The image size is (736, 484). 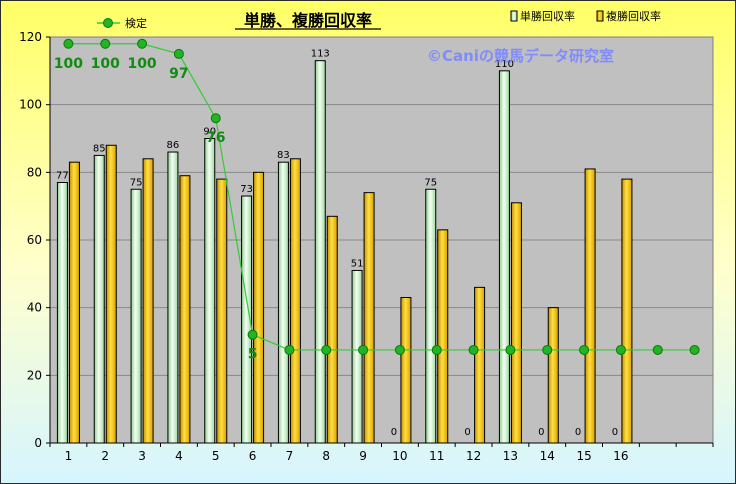 I want to click on x-tick-label: 13, so click(x=510, y=456).